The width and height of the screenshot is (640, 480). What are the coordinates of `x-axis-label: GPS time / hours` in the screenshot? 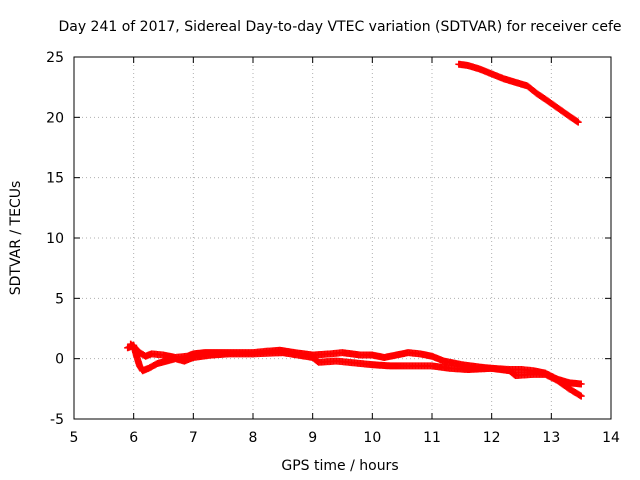 It's located at (339, 466).